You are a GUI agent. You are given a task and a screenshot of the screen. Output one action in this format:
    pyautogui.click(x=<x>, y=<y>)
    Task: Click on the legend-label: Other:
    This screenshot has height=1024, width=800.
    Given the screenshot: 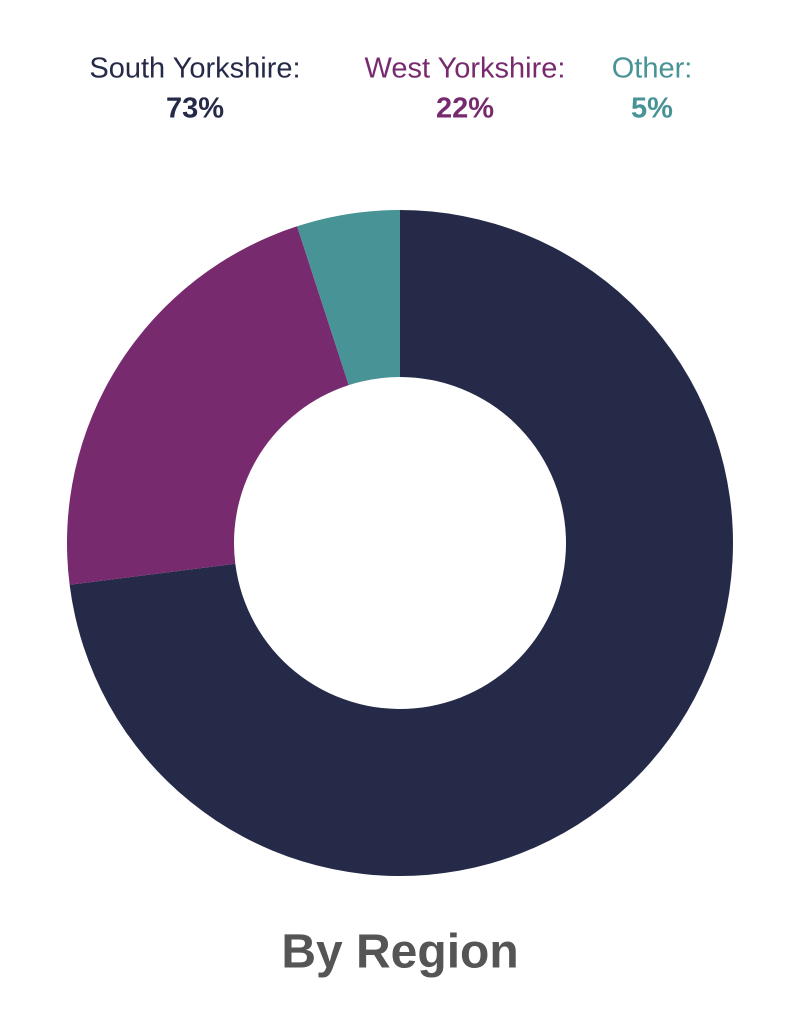 What is the action you would take?
    pyautogui.click(x=652, y=69)
    